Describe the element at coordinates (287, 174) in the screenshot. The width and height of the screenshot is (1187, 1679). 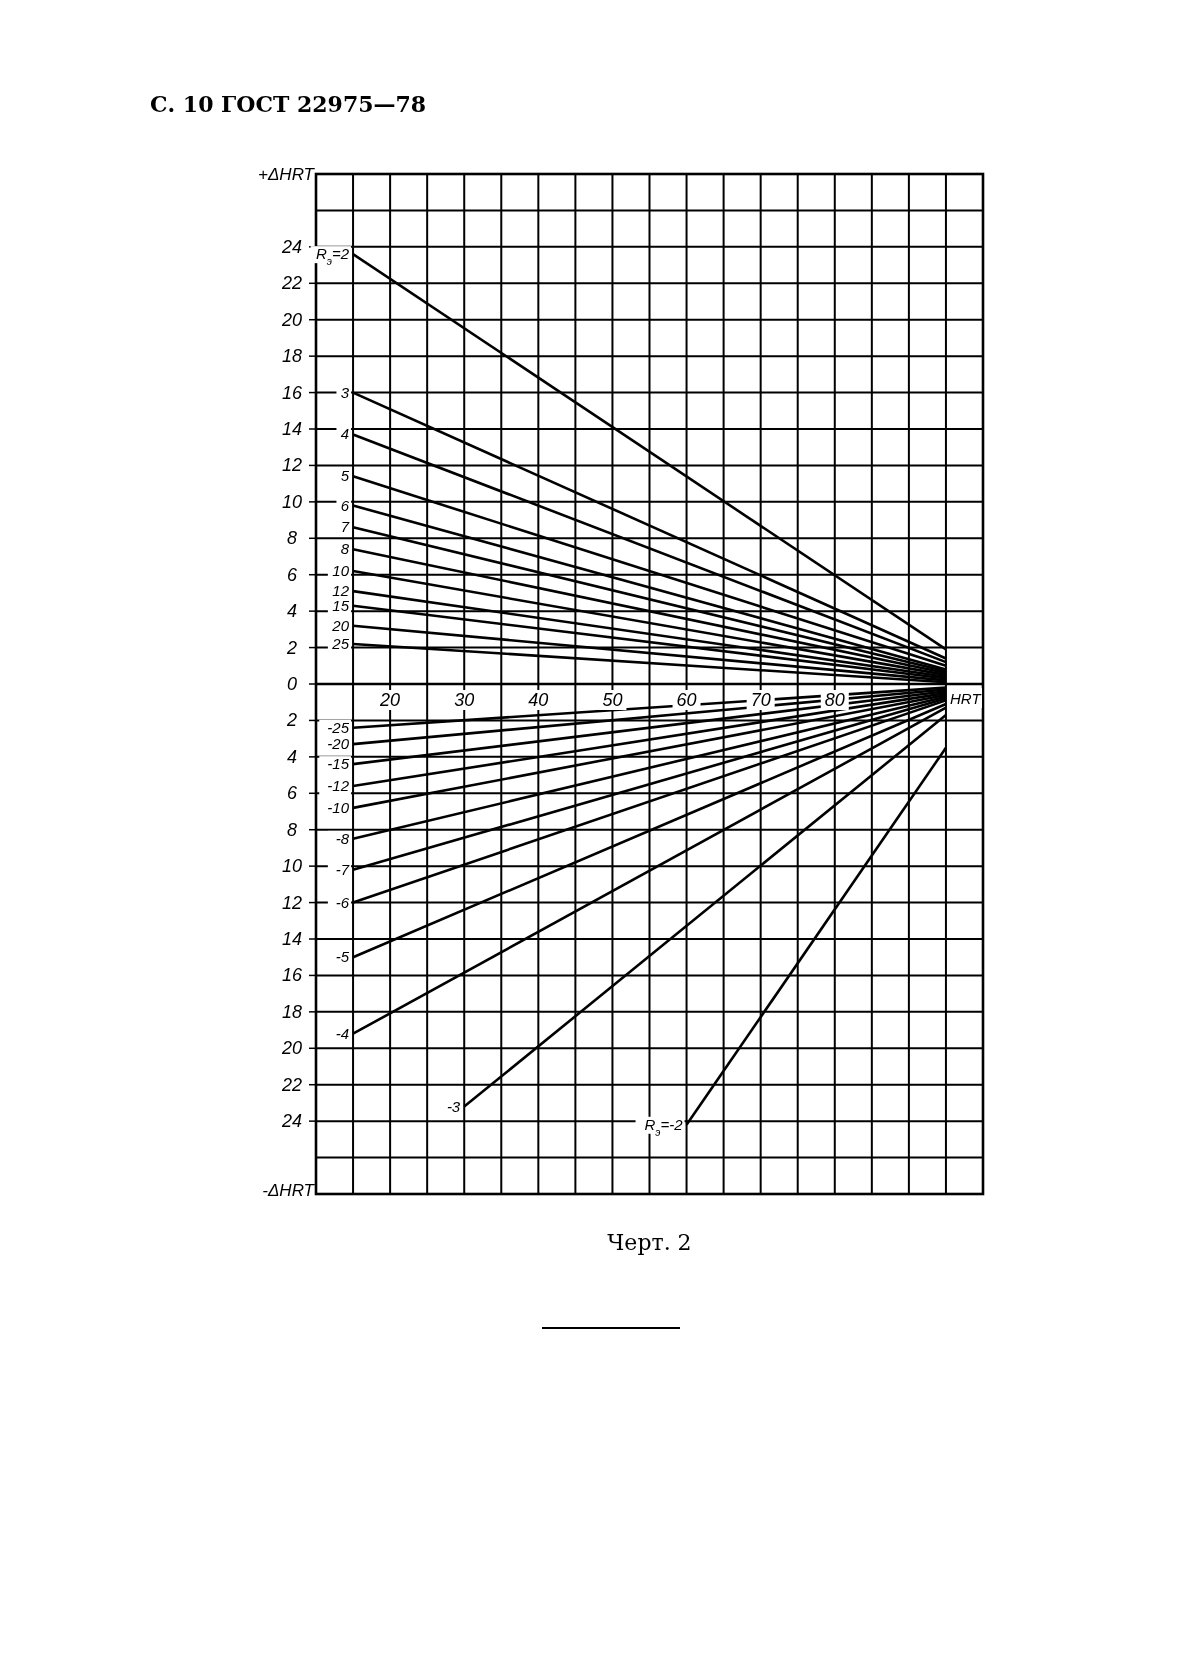
I see `y-axis-title: +ΔHRT` at that location.